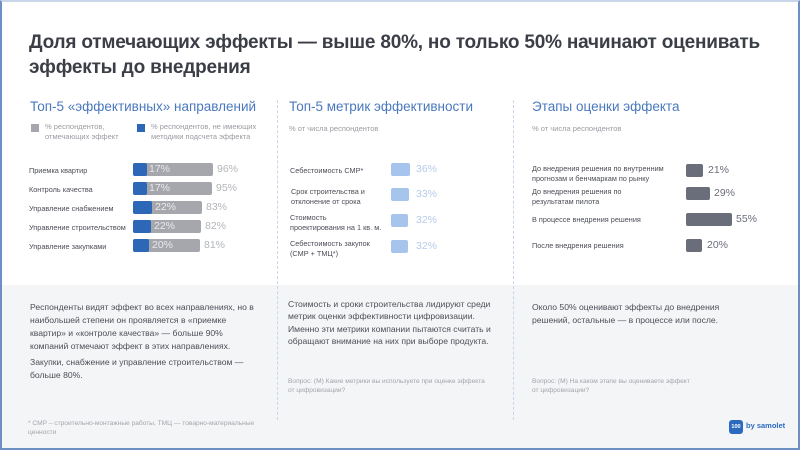 This screenshot has height=450, width=800. Describe the element at coordinates (328, 196) in the screenshot. I see `row-label: Срок строительства и отклонение от срока` at that location.